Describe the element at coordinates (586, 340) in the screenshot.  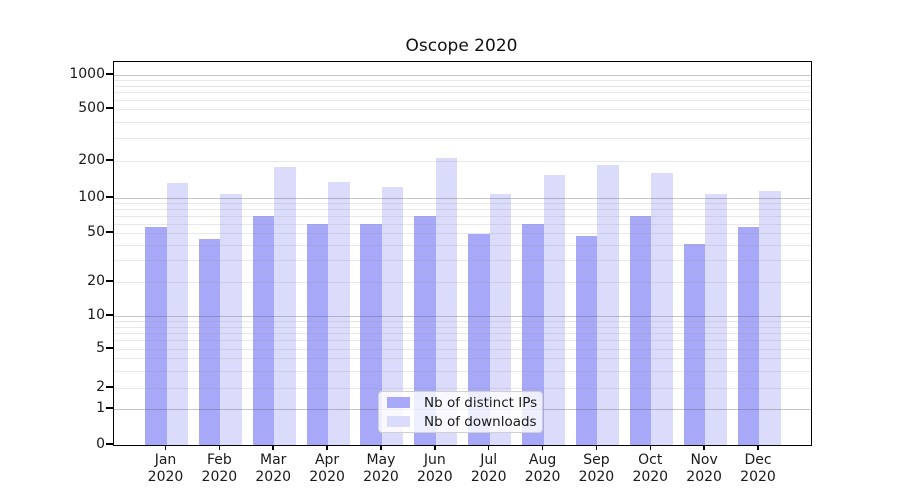
I see `bar-nb-of-distinct-ips-sep-2020` at that location.